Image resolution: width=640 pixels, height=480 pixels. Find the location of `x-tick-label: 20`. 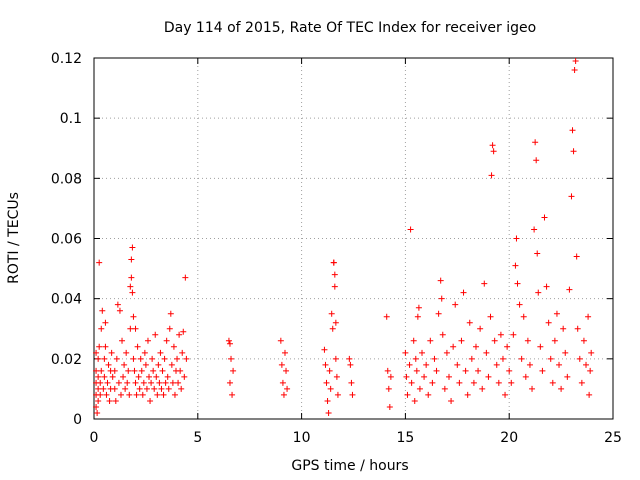

x-tick-label: 20 is located at coordinates (509, 438).